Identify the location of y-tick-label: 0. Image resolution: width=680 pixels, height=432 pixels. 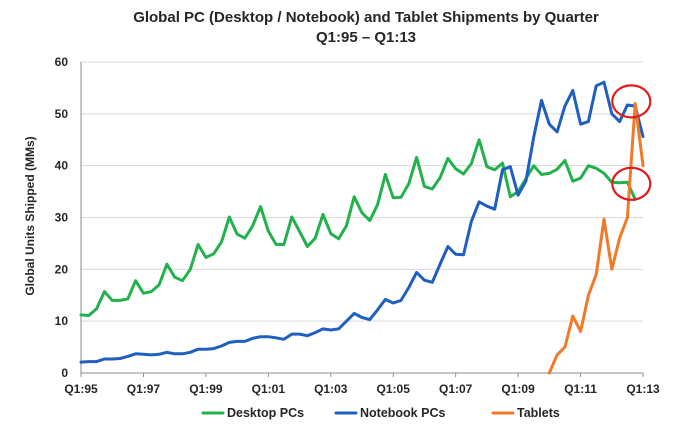
(64, 373).